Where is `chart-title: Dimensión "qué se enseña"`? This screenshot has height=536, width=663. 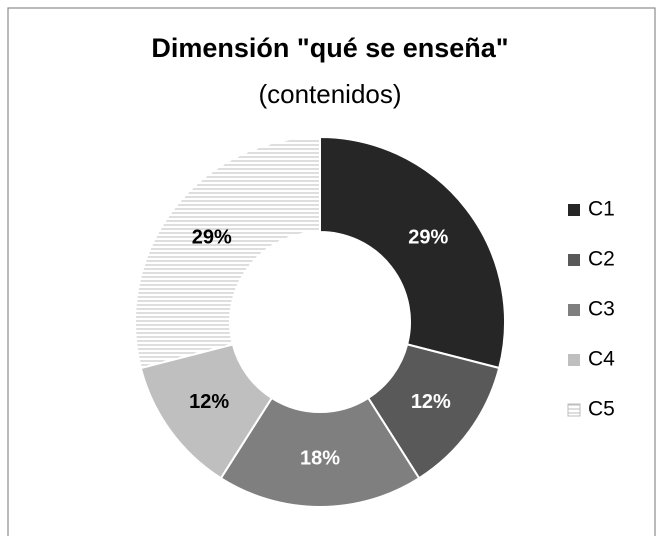 chart-title: Dimensión "qué se enseña" is located at coordinates (329, 48).